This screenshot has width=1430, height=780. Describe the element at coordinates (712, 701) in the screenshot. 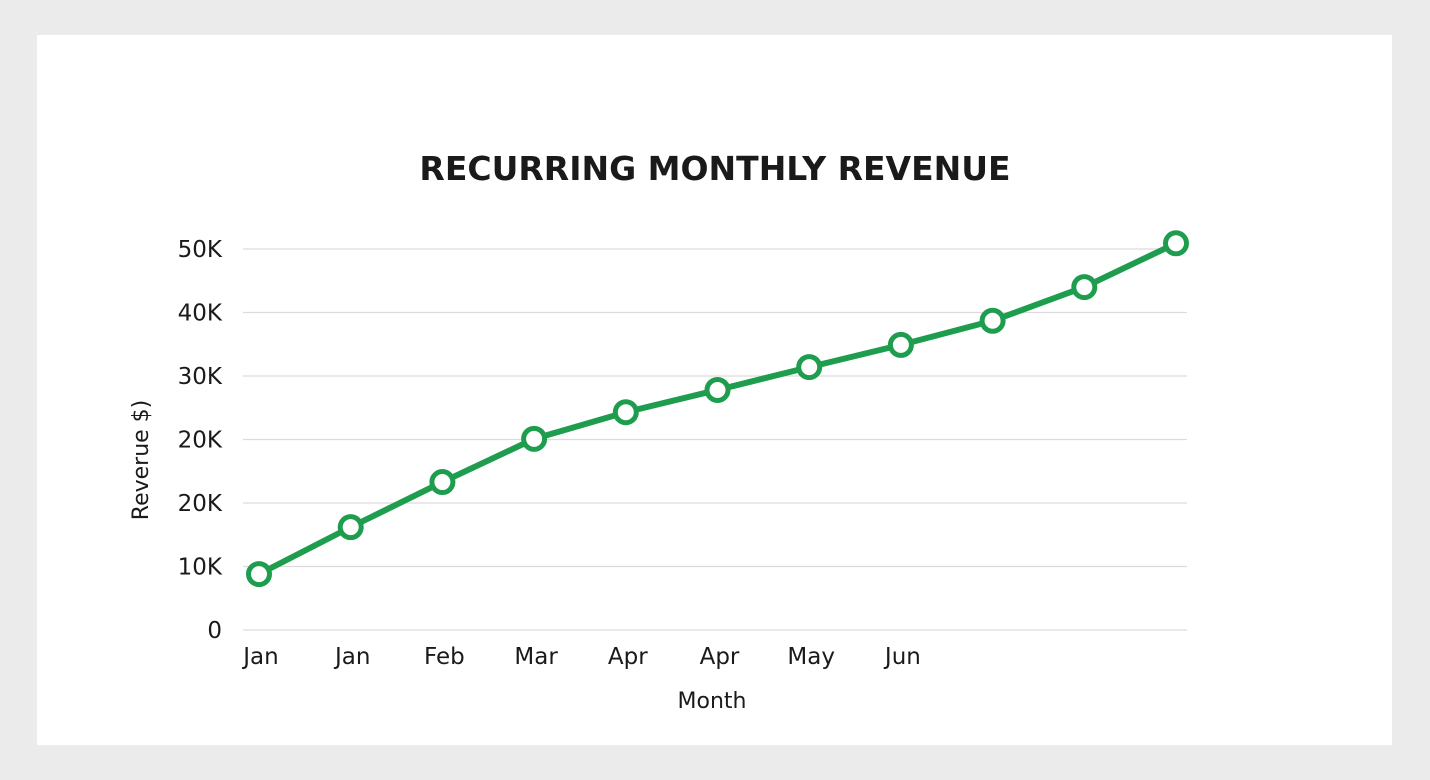

I see `x-axis-label: Month` at that location.